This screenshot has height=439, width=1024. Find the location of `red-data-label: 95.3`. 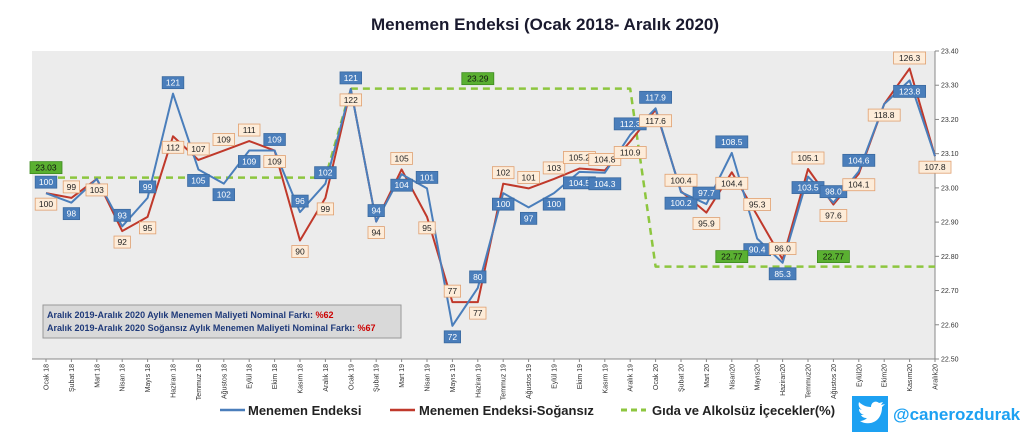

red-data-label: 95.3 is located at coordinates (757, 204).